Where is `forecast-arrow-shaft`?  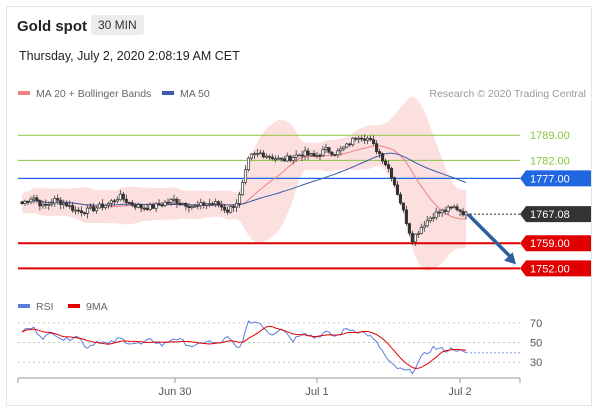 forecast-arrow-shaft is located at coordinates (490, 236).